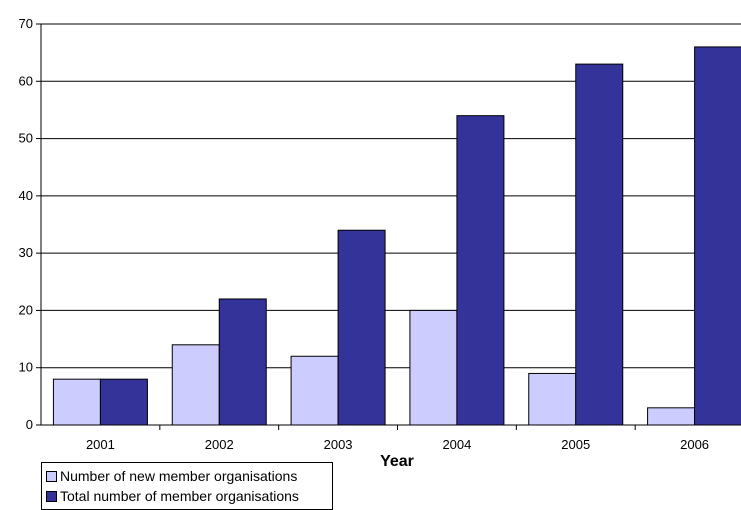 The width and height of the screenshot is (741, 510). I want to click on y-tick-label: 30, so click(26, 252).